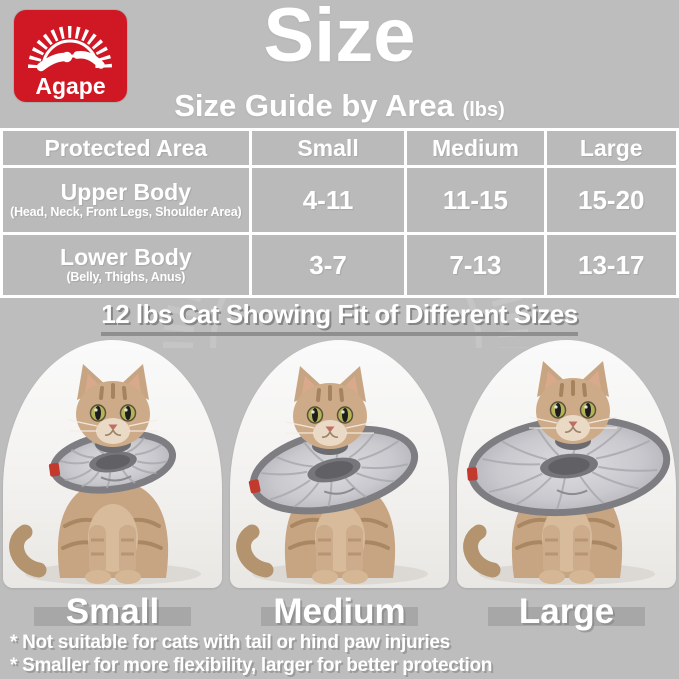 This screenshot has width=679, height=679. I want to click on size-label-large: Large, so click(566, 613).